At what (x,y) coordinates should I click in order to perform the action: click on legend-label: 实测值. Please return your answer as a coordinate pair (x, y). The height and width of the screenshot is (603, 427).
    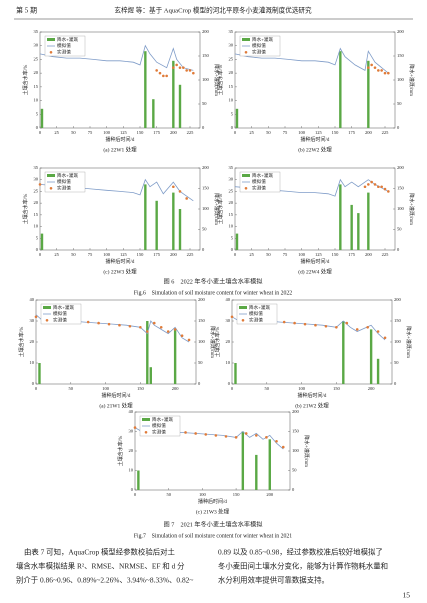
    Looking at the image, I should click on (259, 51).